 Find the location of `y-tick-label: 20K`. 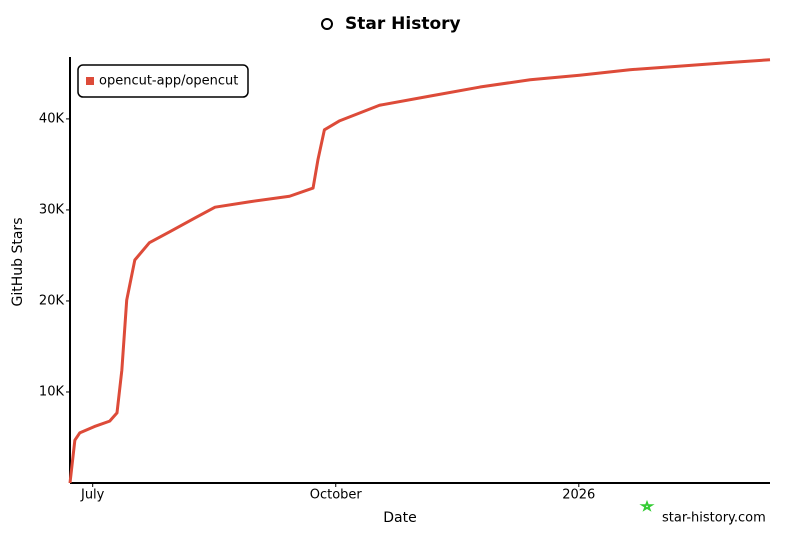

y-tick-label: 20K is located at coordinates (52, 300).